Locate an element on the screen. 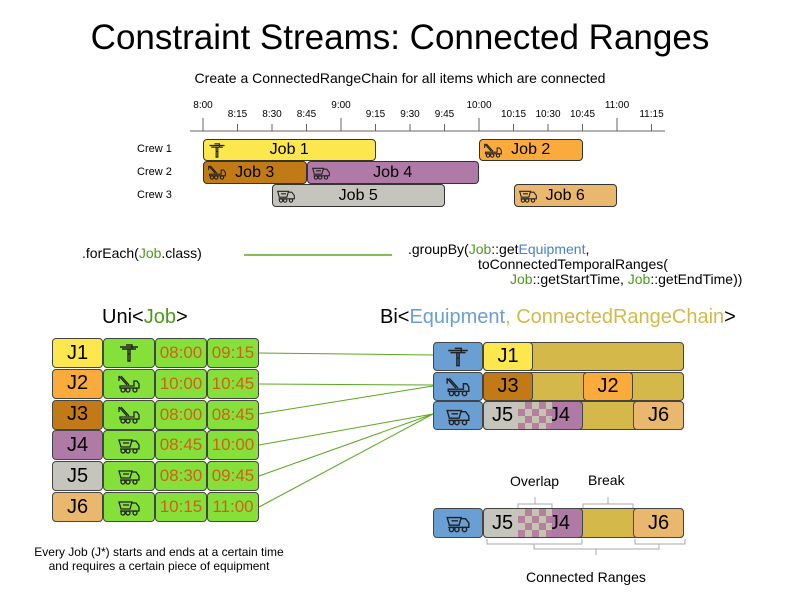  chain-job: J2 is located at coordinates (608, 386).